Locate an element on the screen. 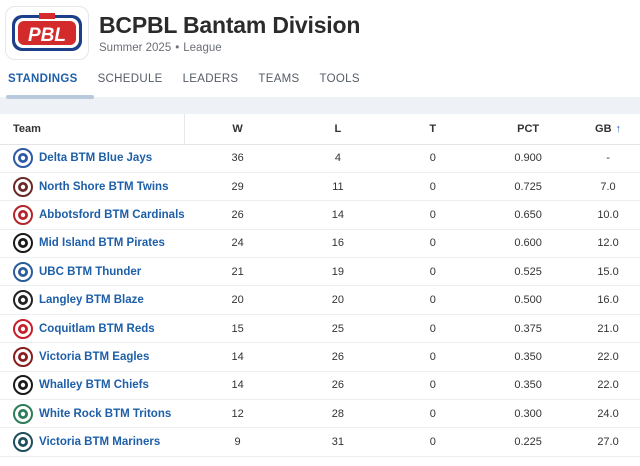  tab-tools: TOOLS is located at coordinates (339, 79).